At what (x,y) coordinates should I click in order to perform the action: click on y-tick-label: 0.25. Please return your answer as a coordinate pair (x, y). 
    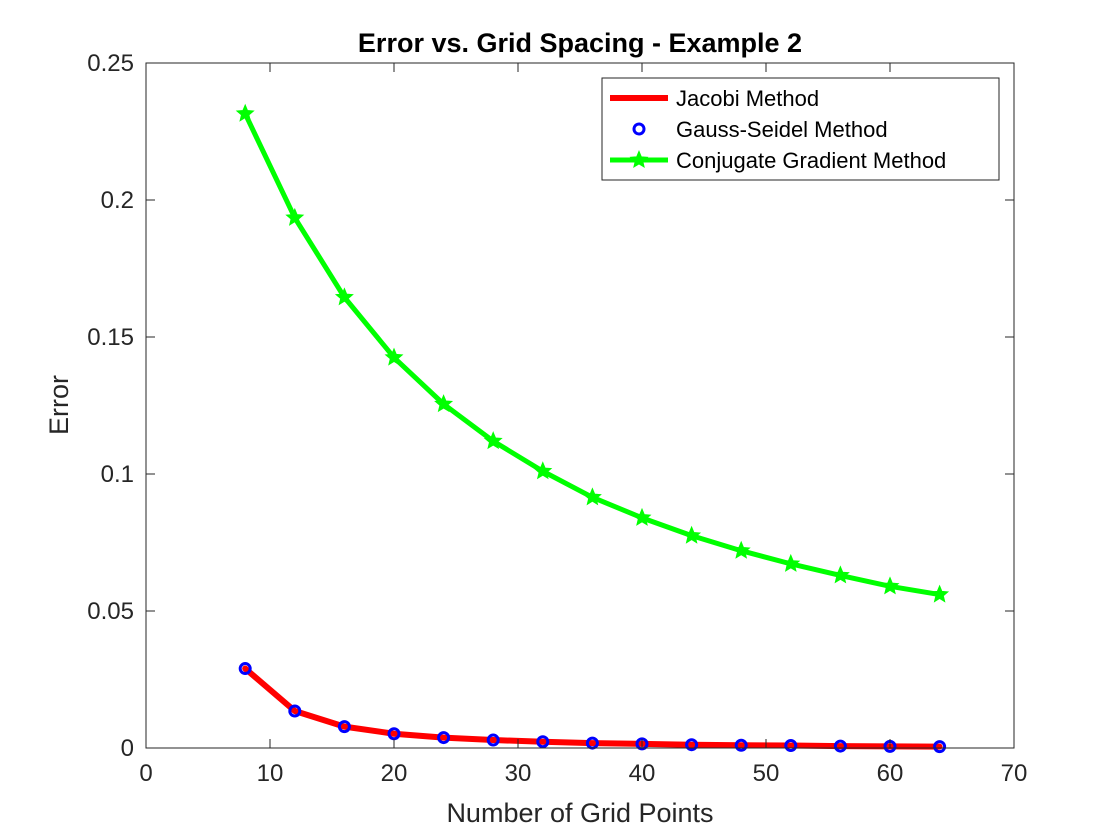
    Looking at the image, I should click on (110, 63).